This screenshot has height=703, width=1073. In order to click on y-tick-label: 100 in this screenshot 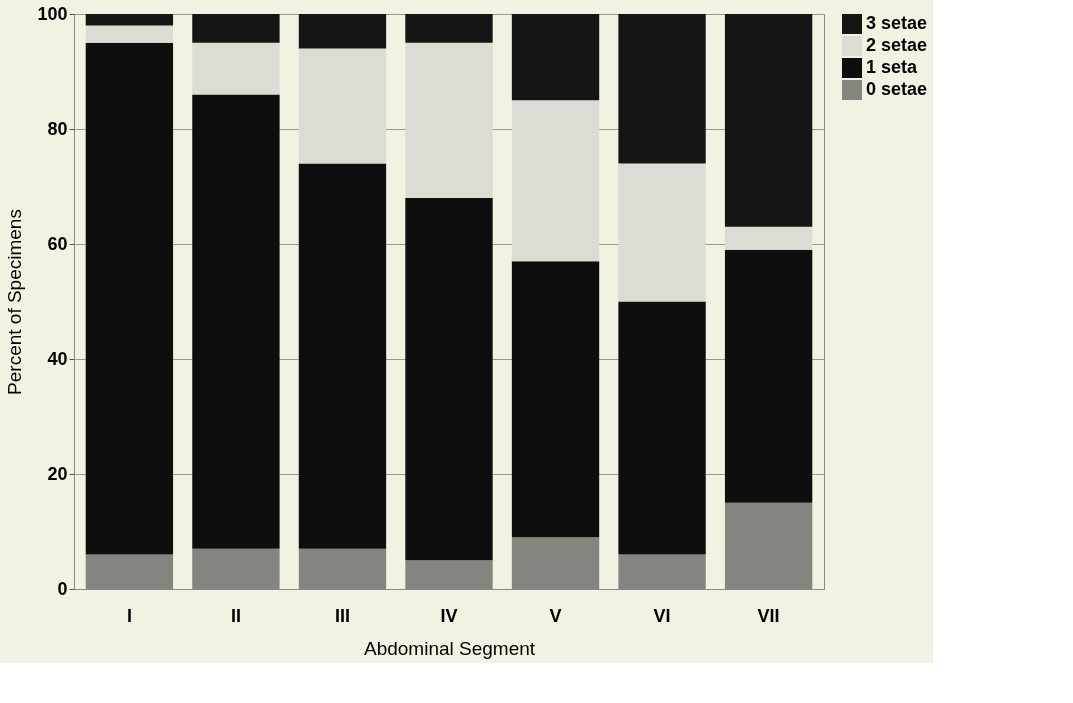, I will do `click(52, 13)`.